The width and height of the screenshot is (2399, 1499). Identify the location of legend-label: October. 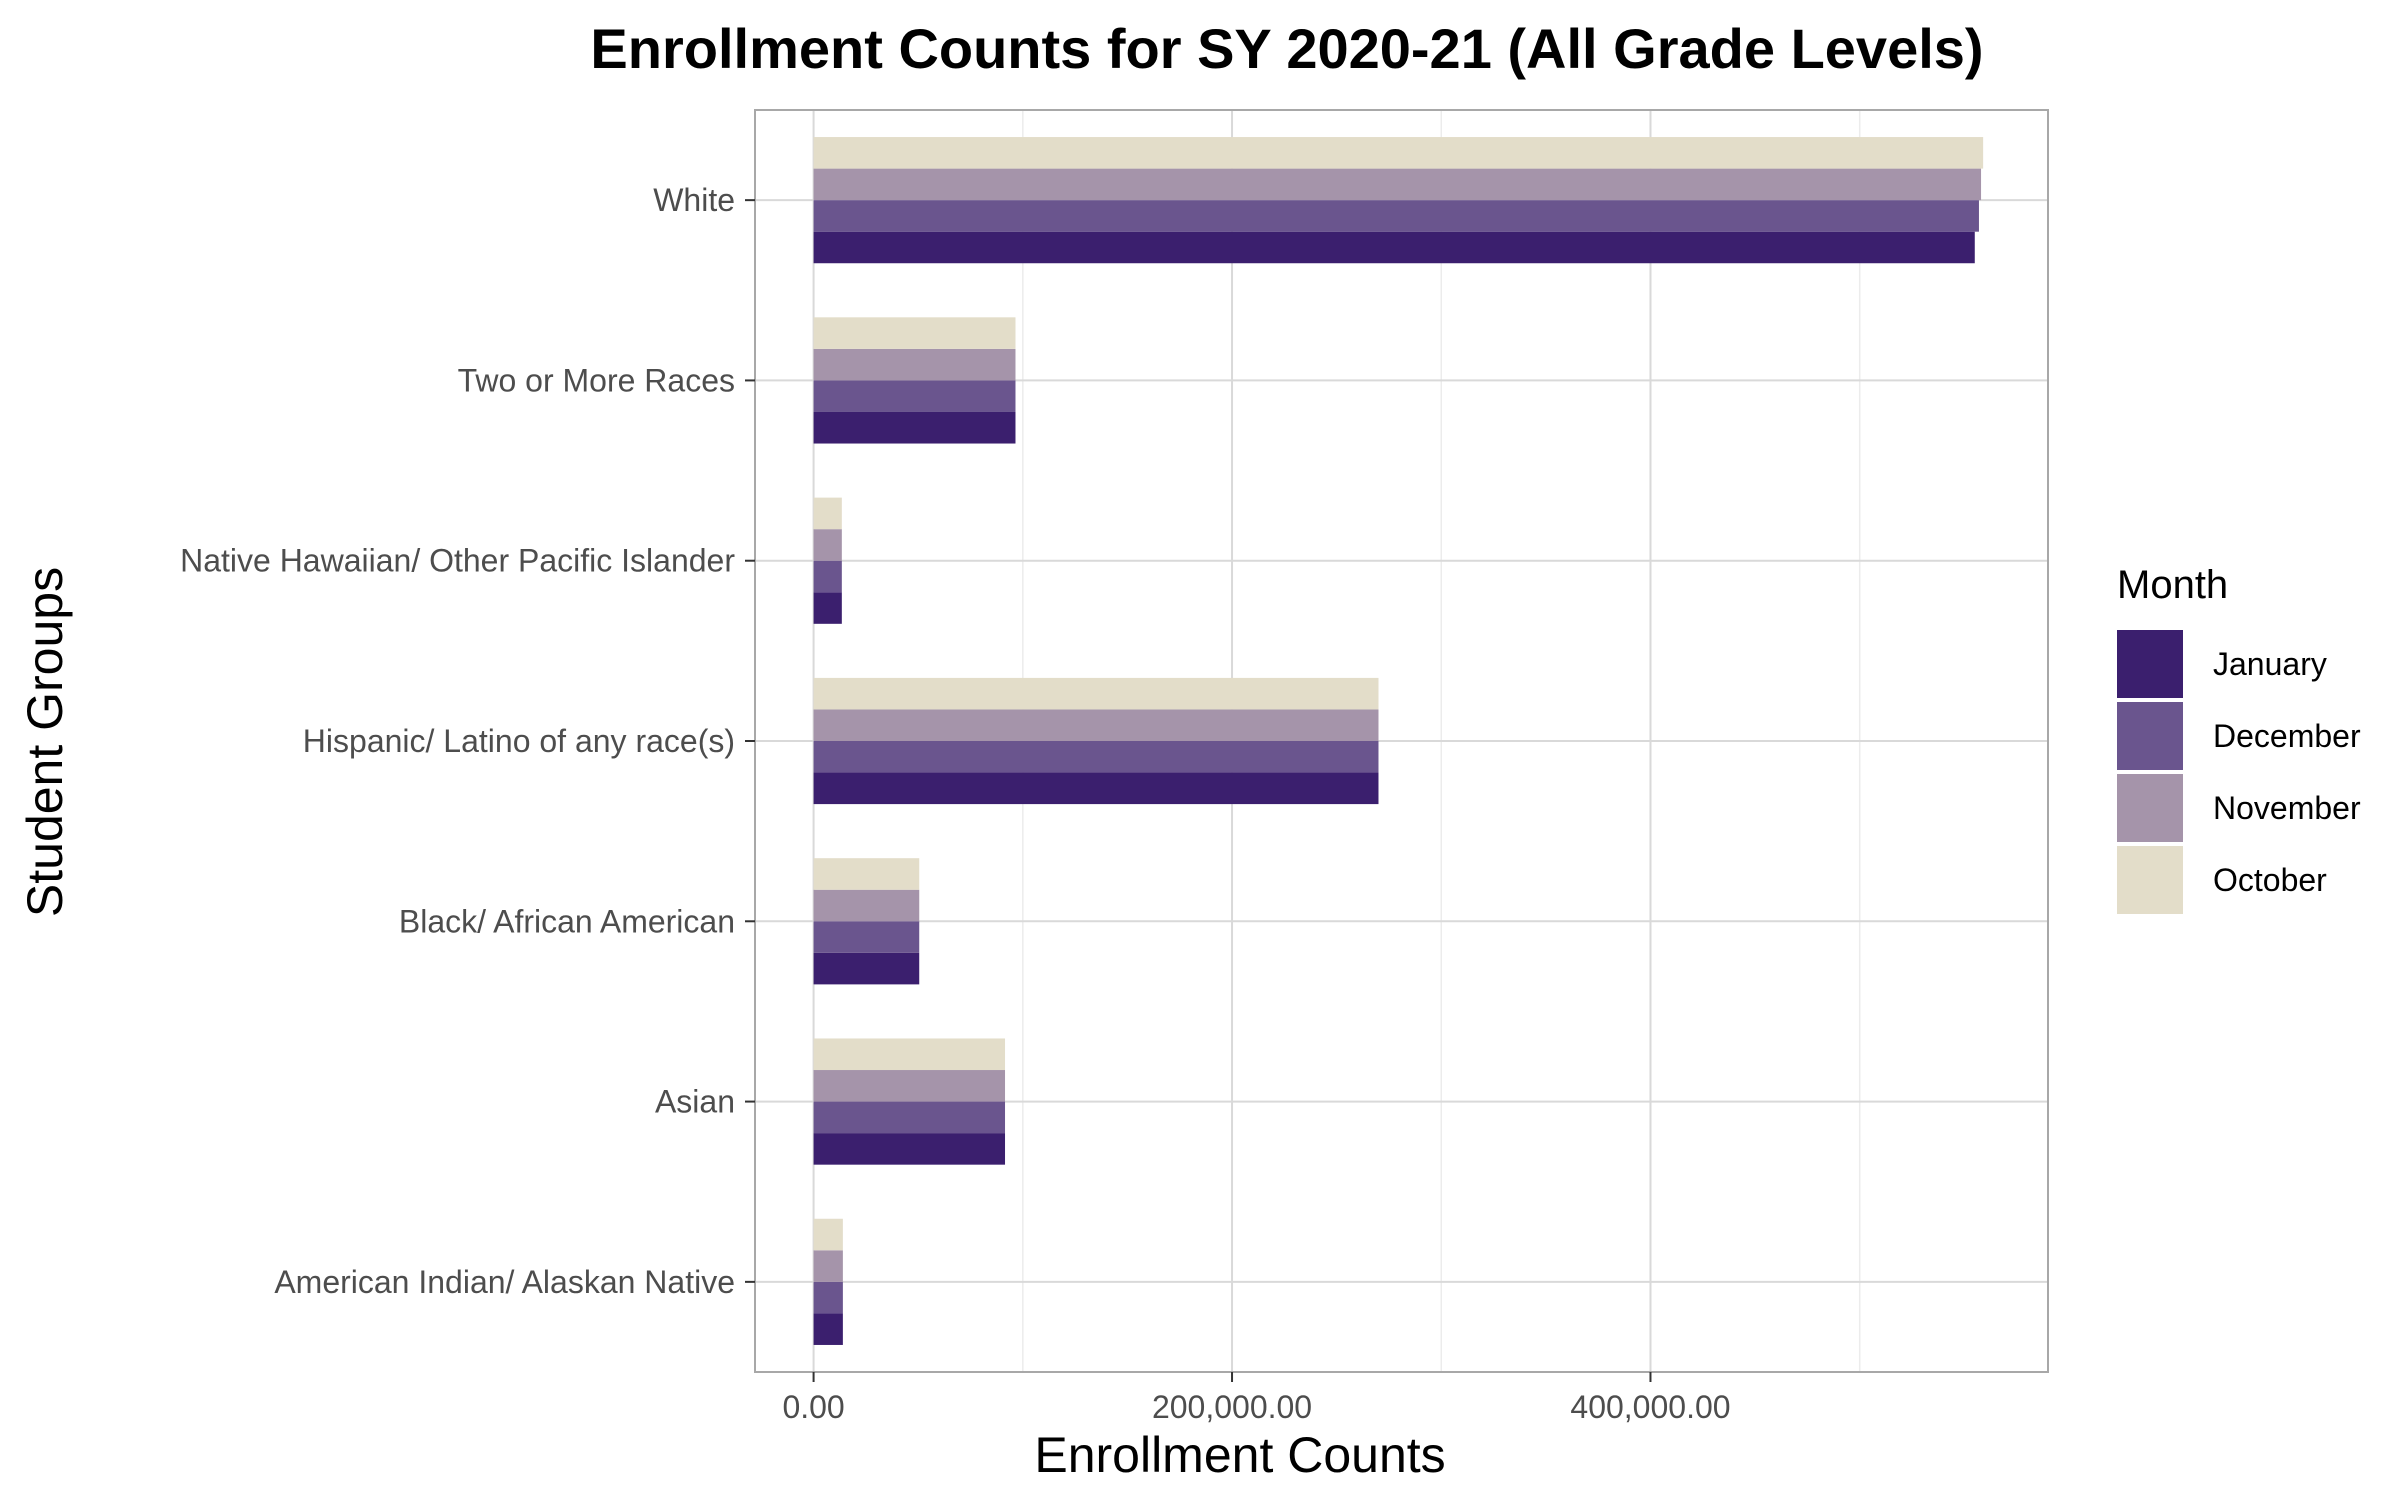
(2270, 880).